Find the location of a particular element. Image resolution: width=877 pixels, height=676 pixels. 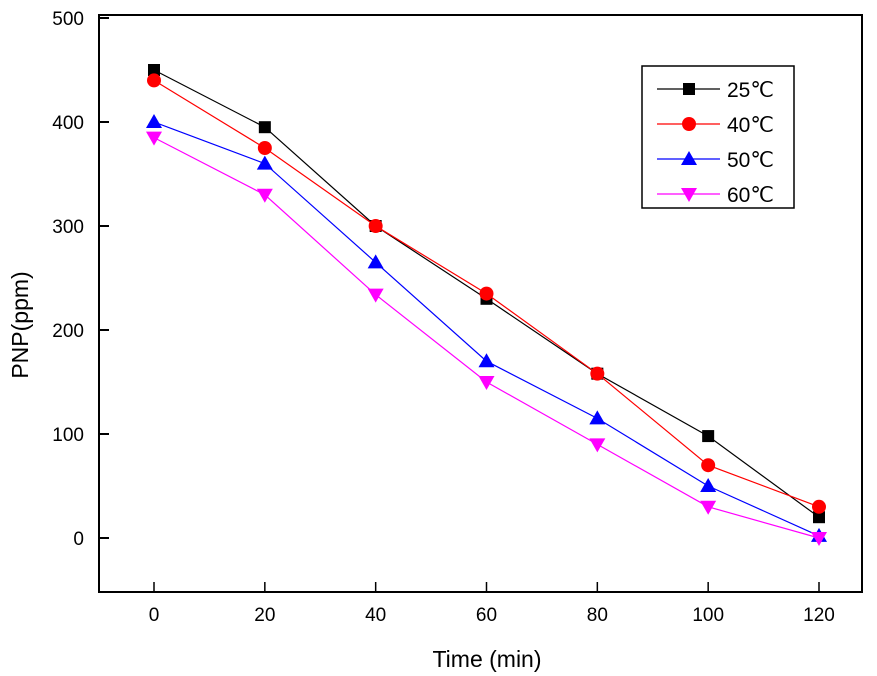

legend: 25℃ 40℃ 50℃ 60℃ is located at coordinates (718, 137).